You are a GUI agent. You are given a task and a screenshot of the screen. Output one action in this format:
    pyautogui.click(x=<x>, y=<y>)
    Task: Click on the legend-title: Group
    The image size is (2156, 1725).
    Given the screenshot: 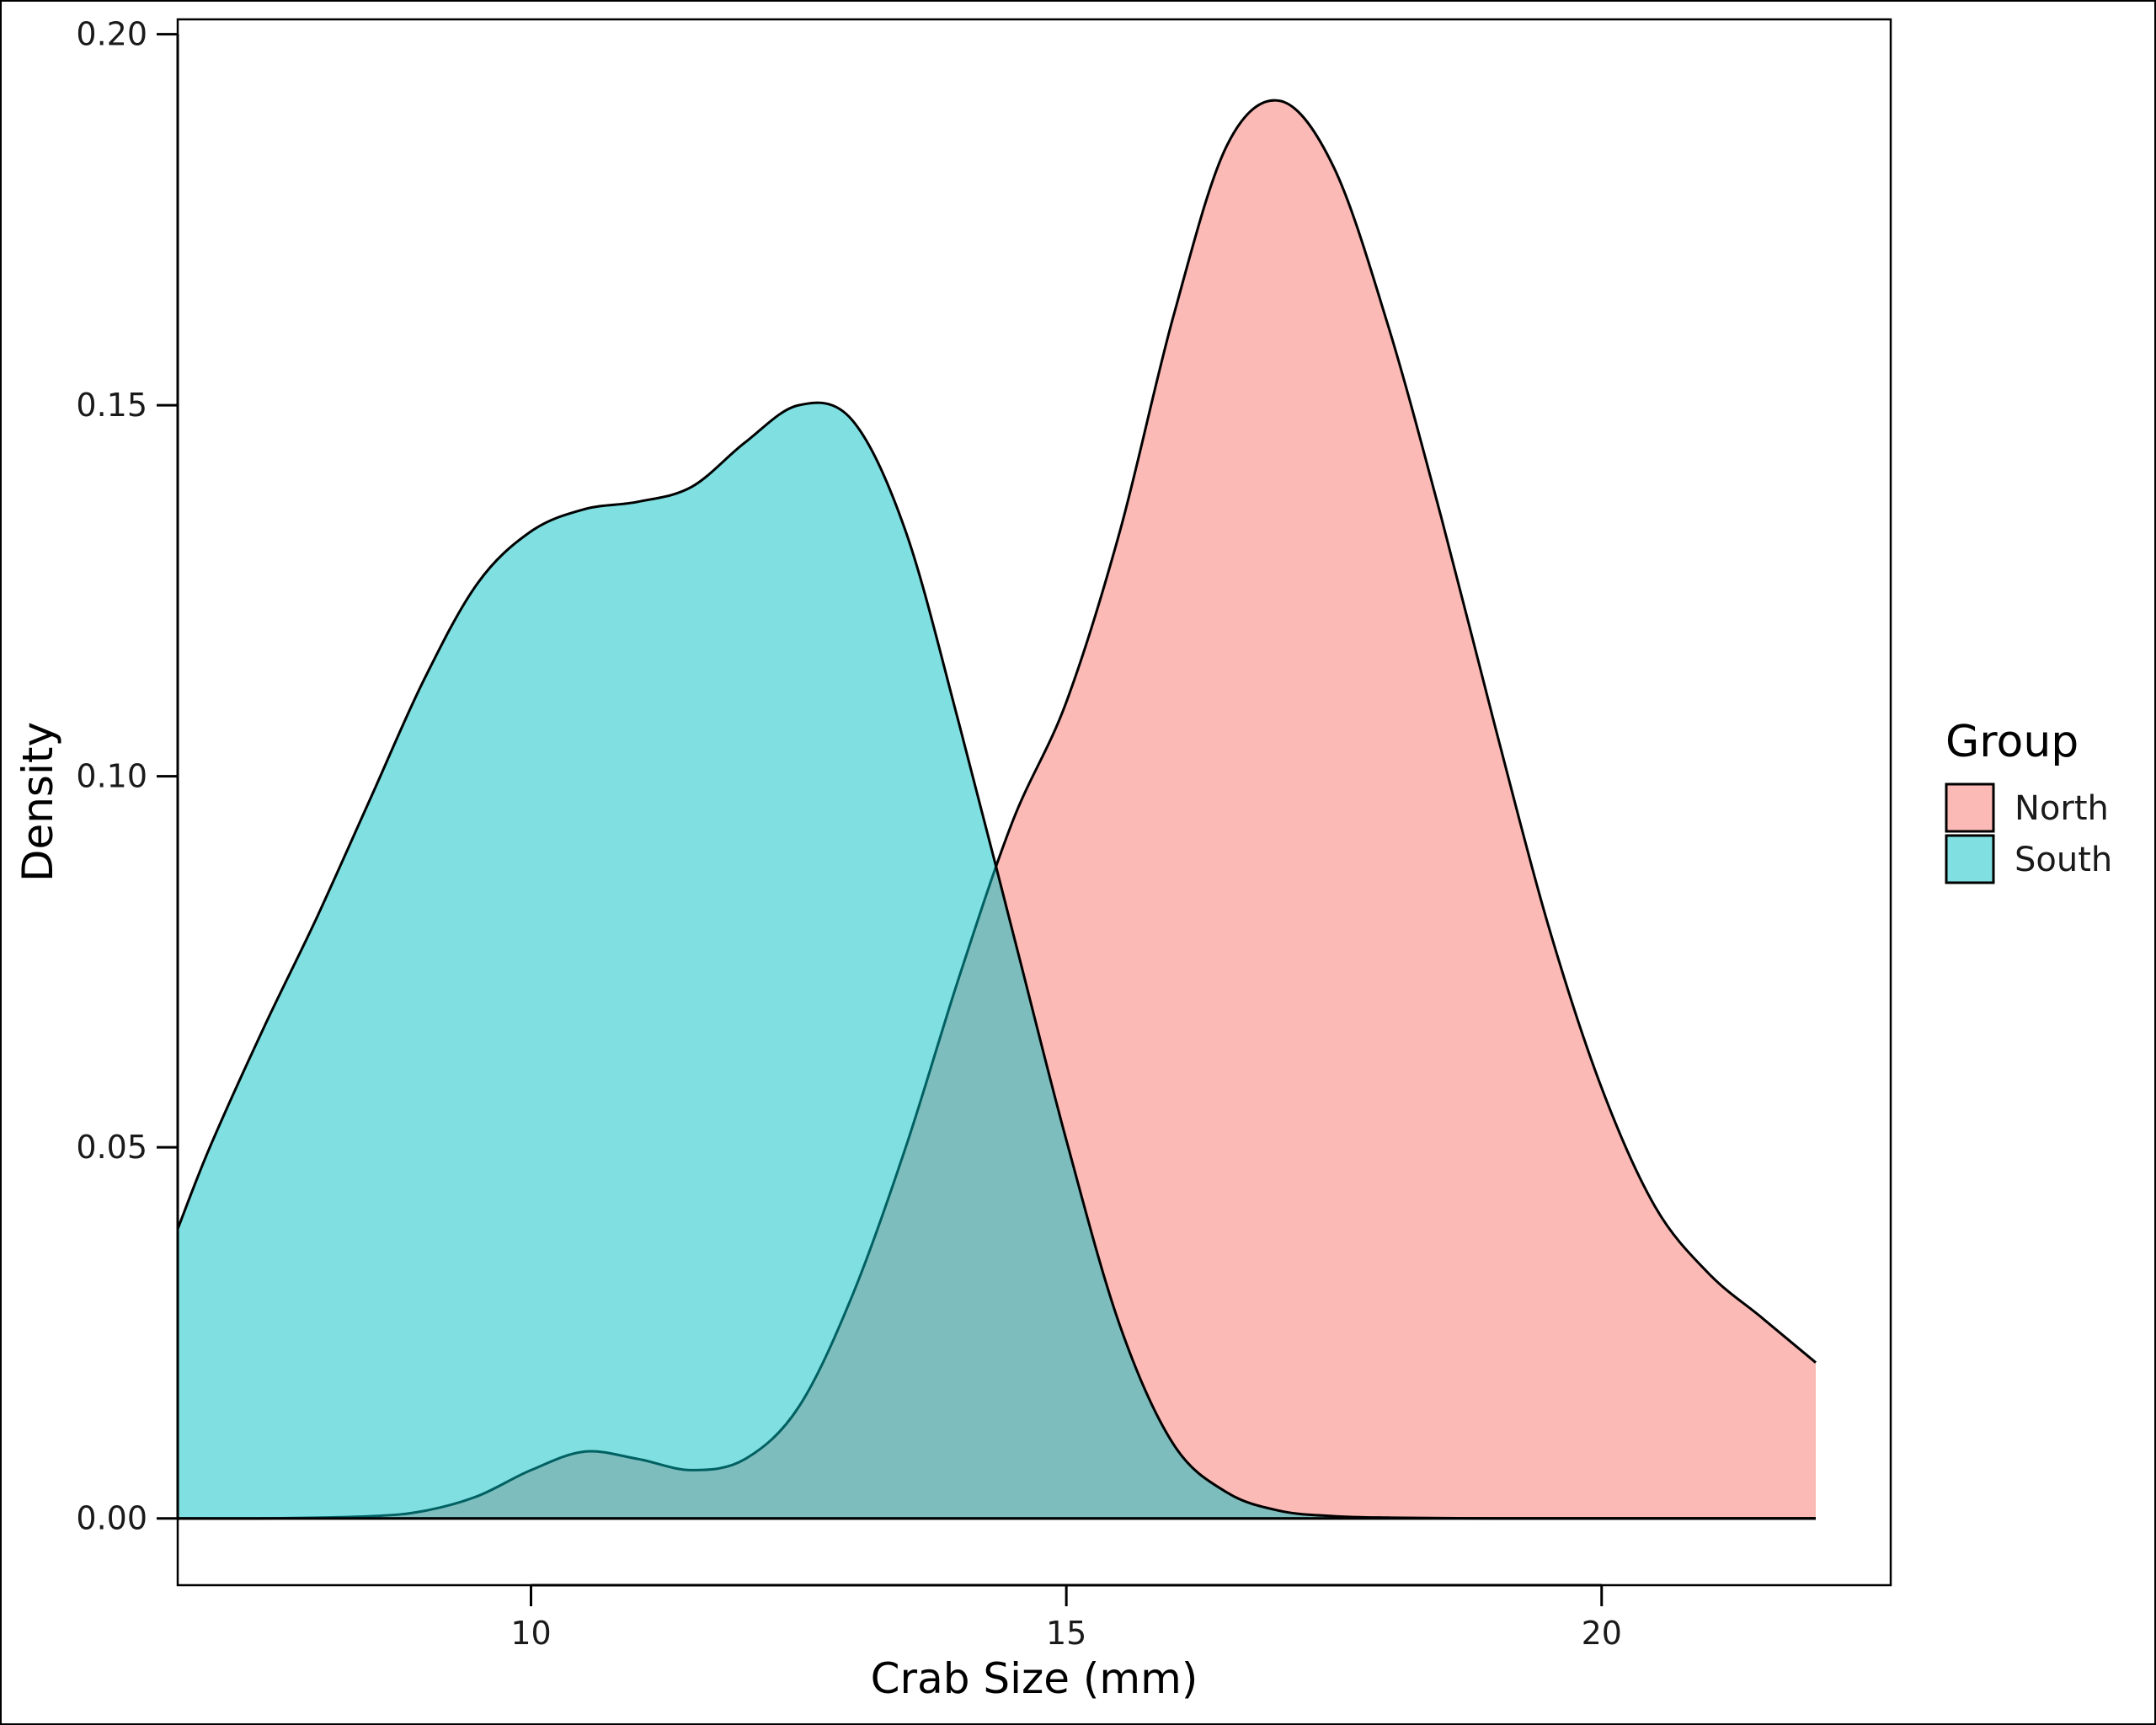 What is the action you would take?
    pyautogui.click(x=2012, y=742)
    